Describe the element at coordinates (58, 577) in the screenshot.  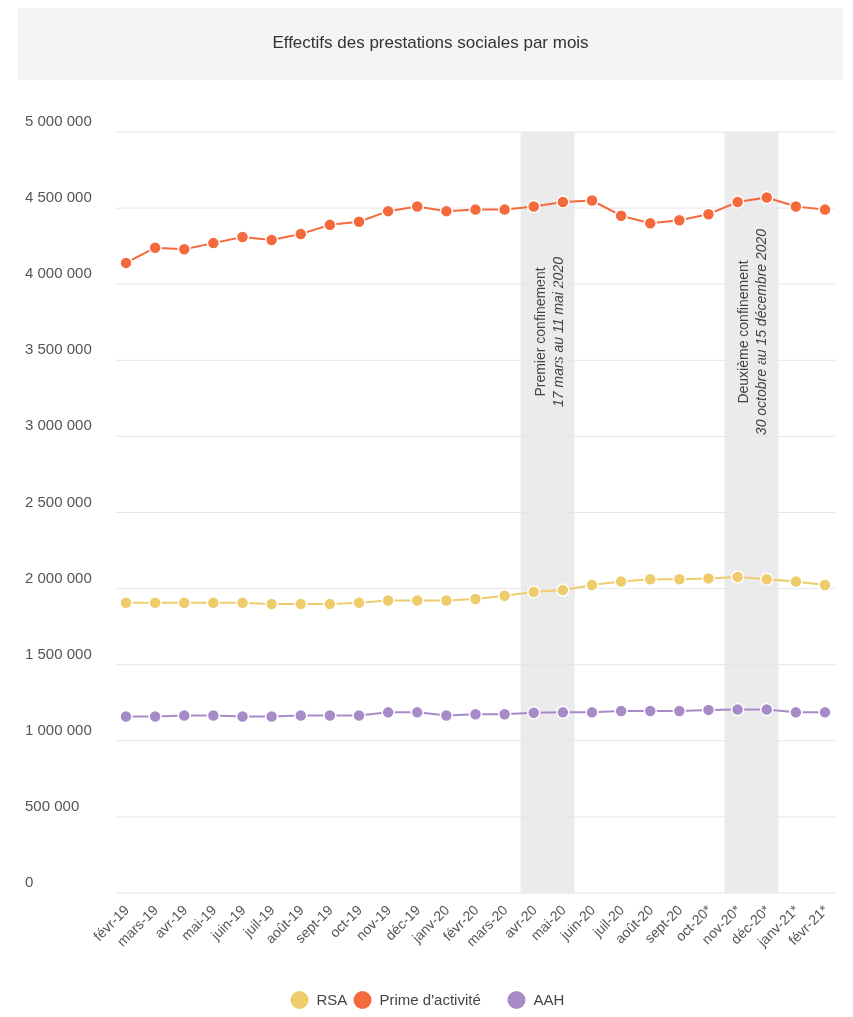
I see `y-tick-label: 2 000 000` at that location.